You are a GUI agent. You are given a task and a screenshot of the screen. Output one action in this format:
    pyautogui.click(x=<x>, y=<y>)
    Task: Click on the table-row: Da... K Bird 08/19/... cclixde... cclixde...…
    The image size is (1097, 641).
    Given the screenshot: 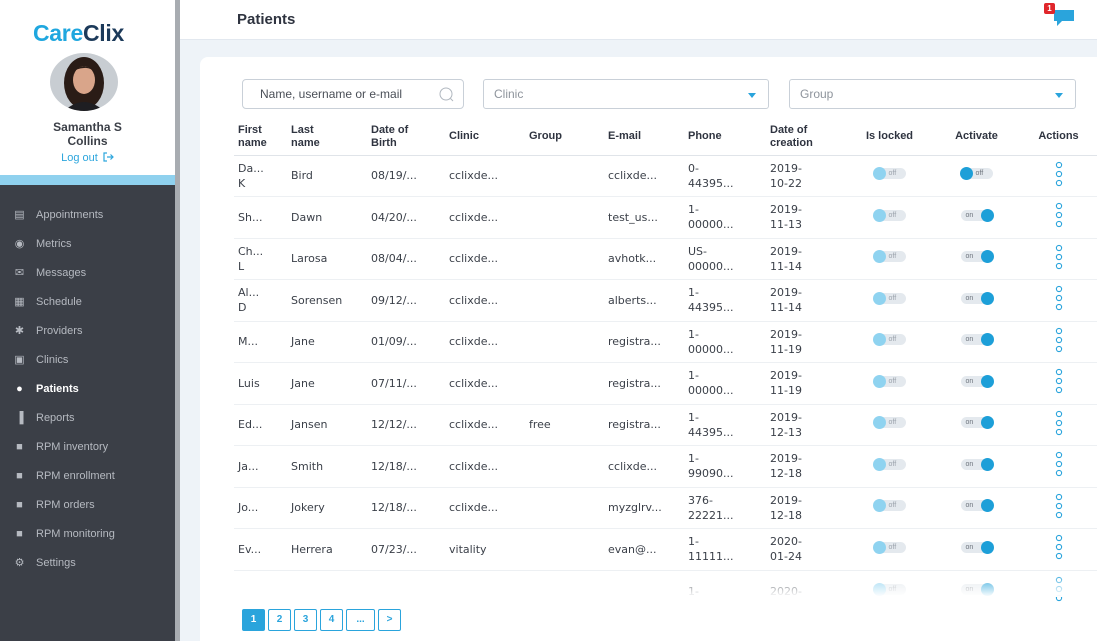 What is the action you would take?
    pyautogui.click(x=665, y=175)
    